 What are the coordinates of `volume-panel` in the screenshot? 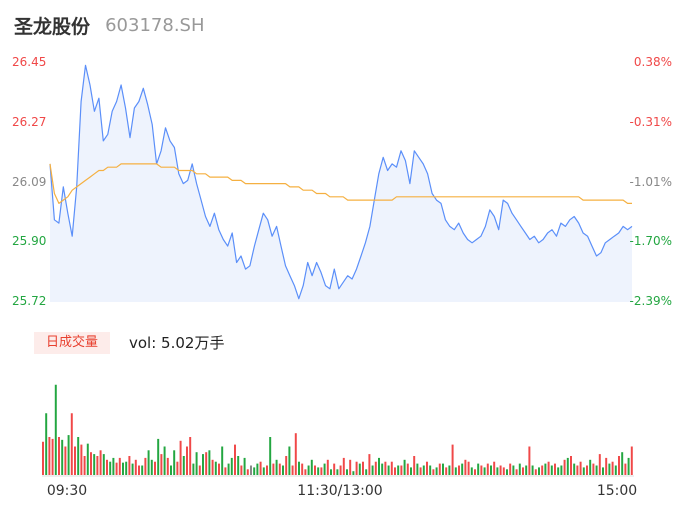 It's located at (337, 429).